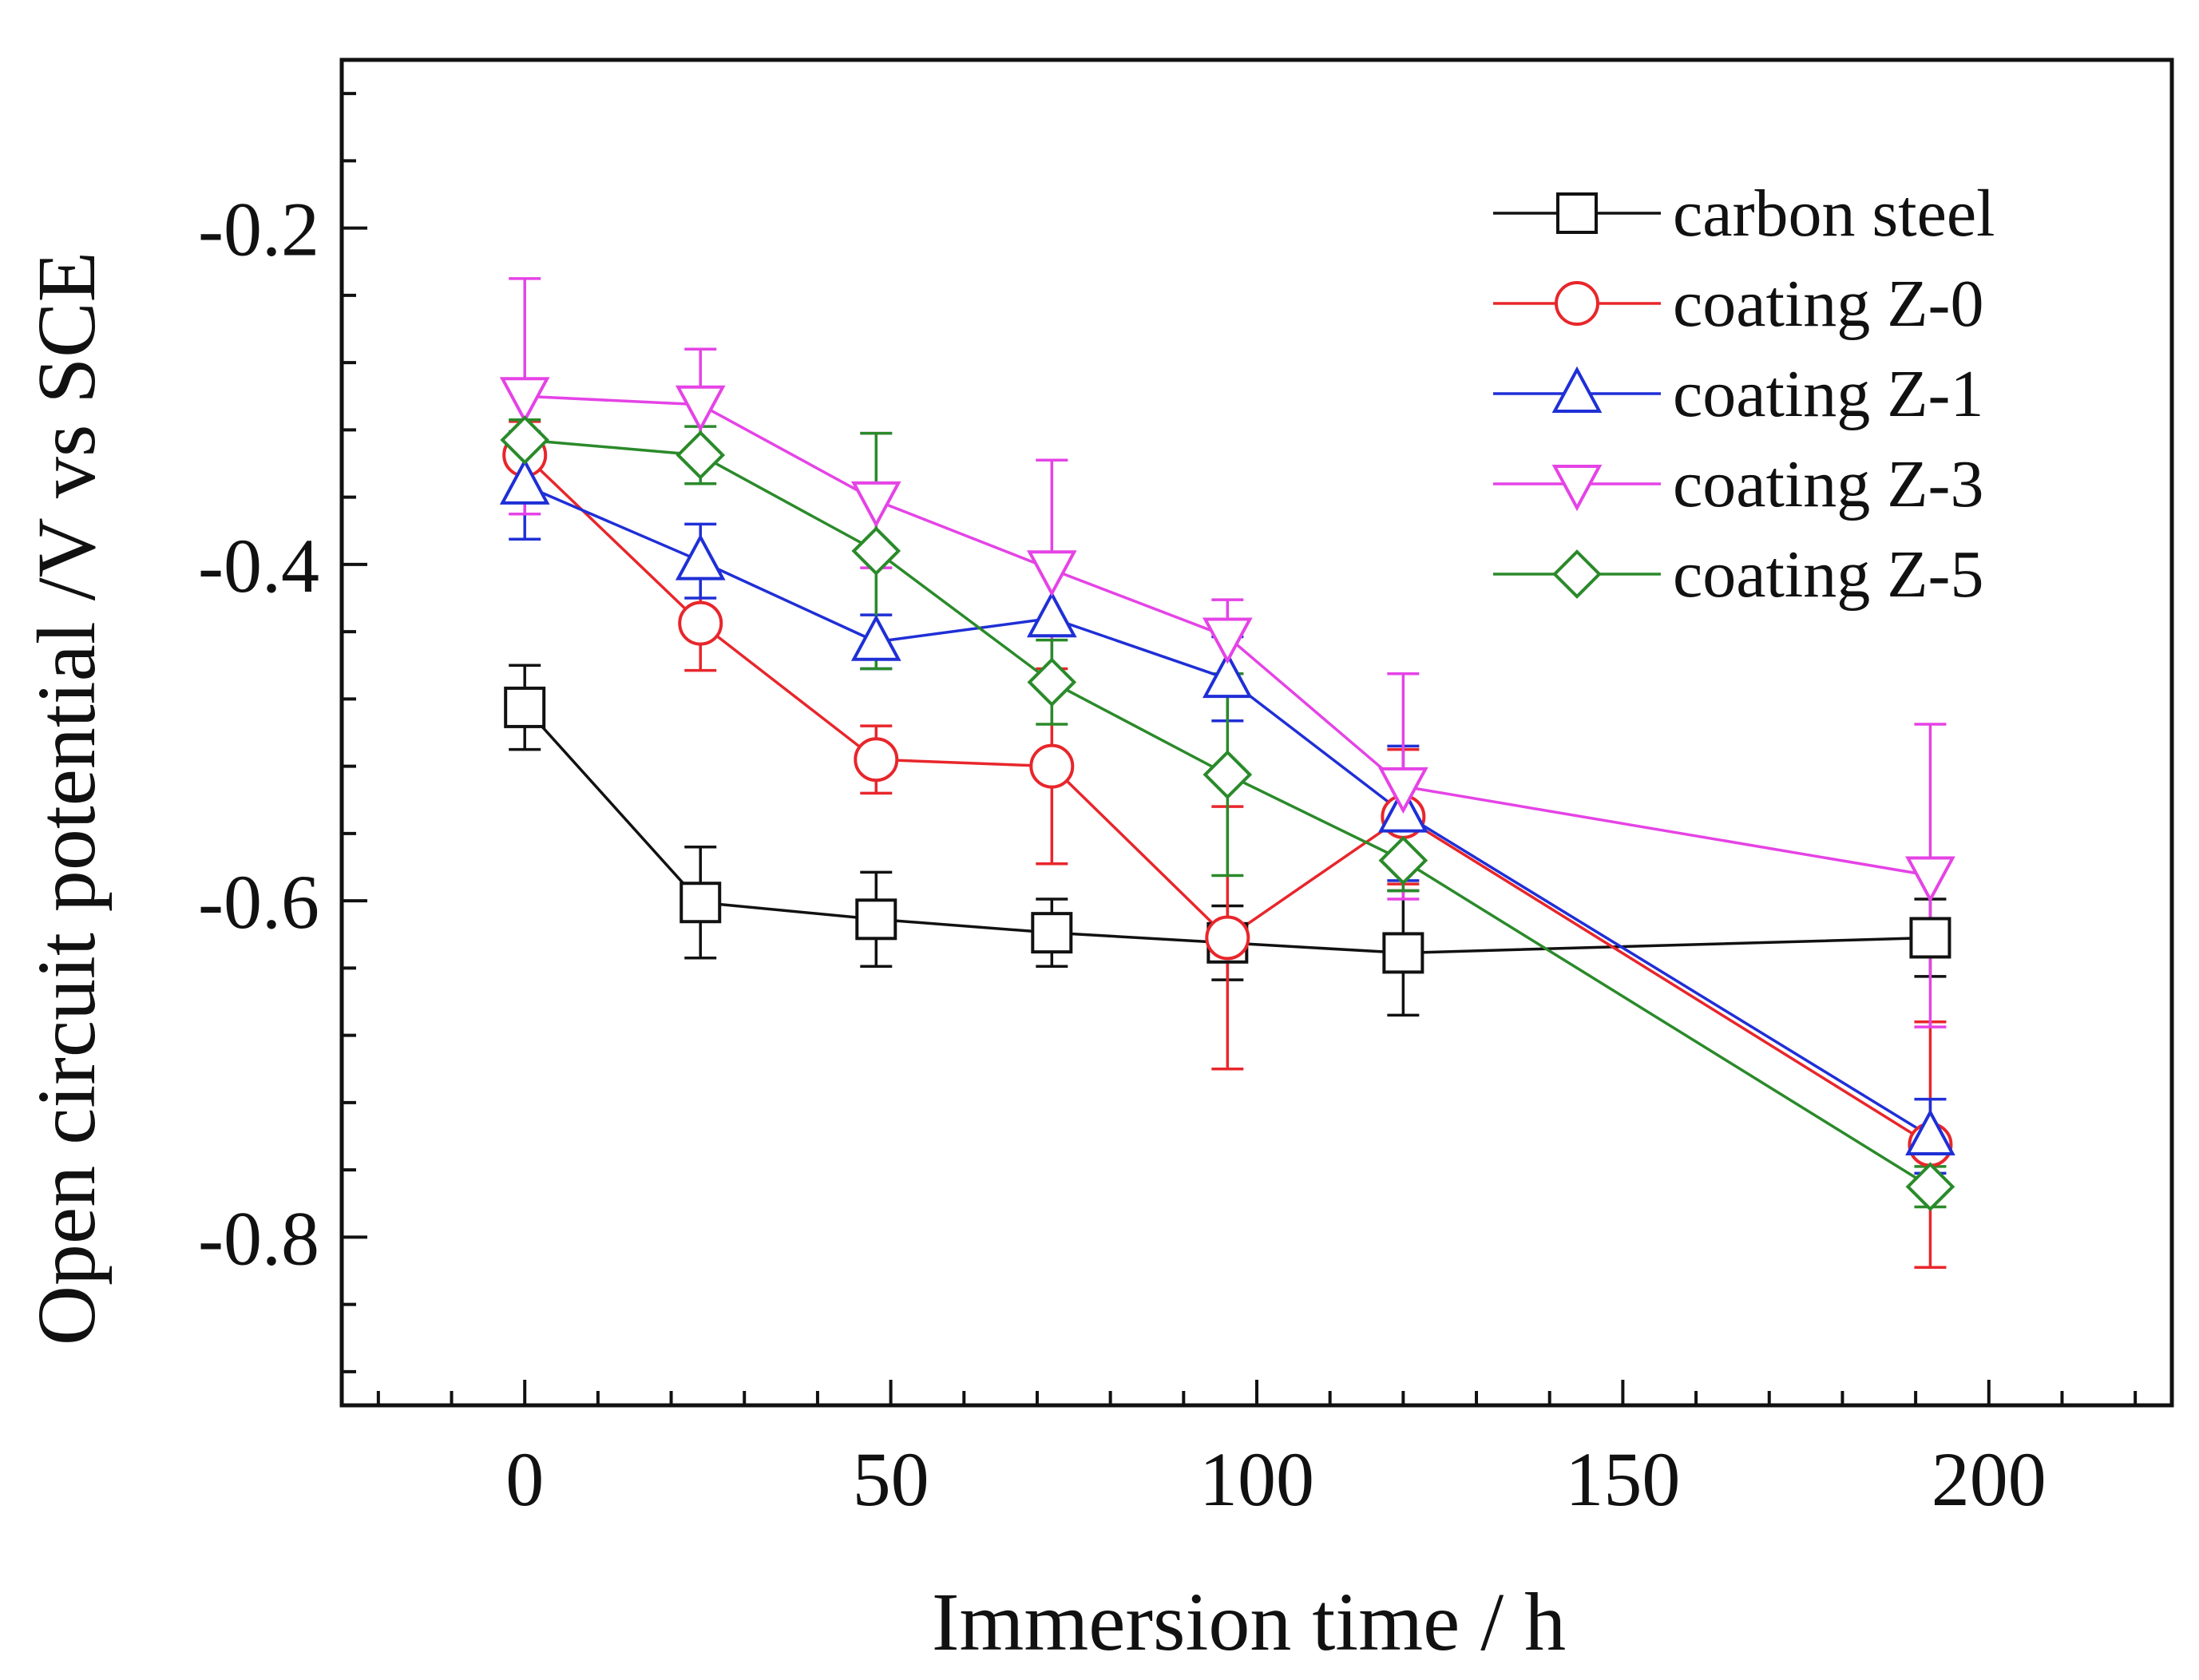  Describe the element at coordinates (67, 798) in the screenshot. I see `y-axis-title: Open circuit potential /V vs SCE` at that location.